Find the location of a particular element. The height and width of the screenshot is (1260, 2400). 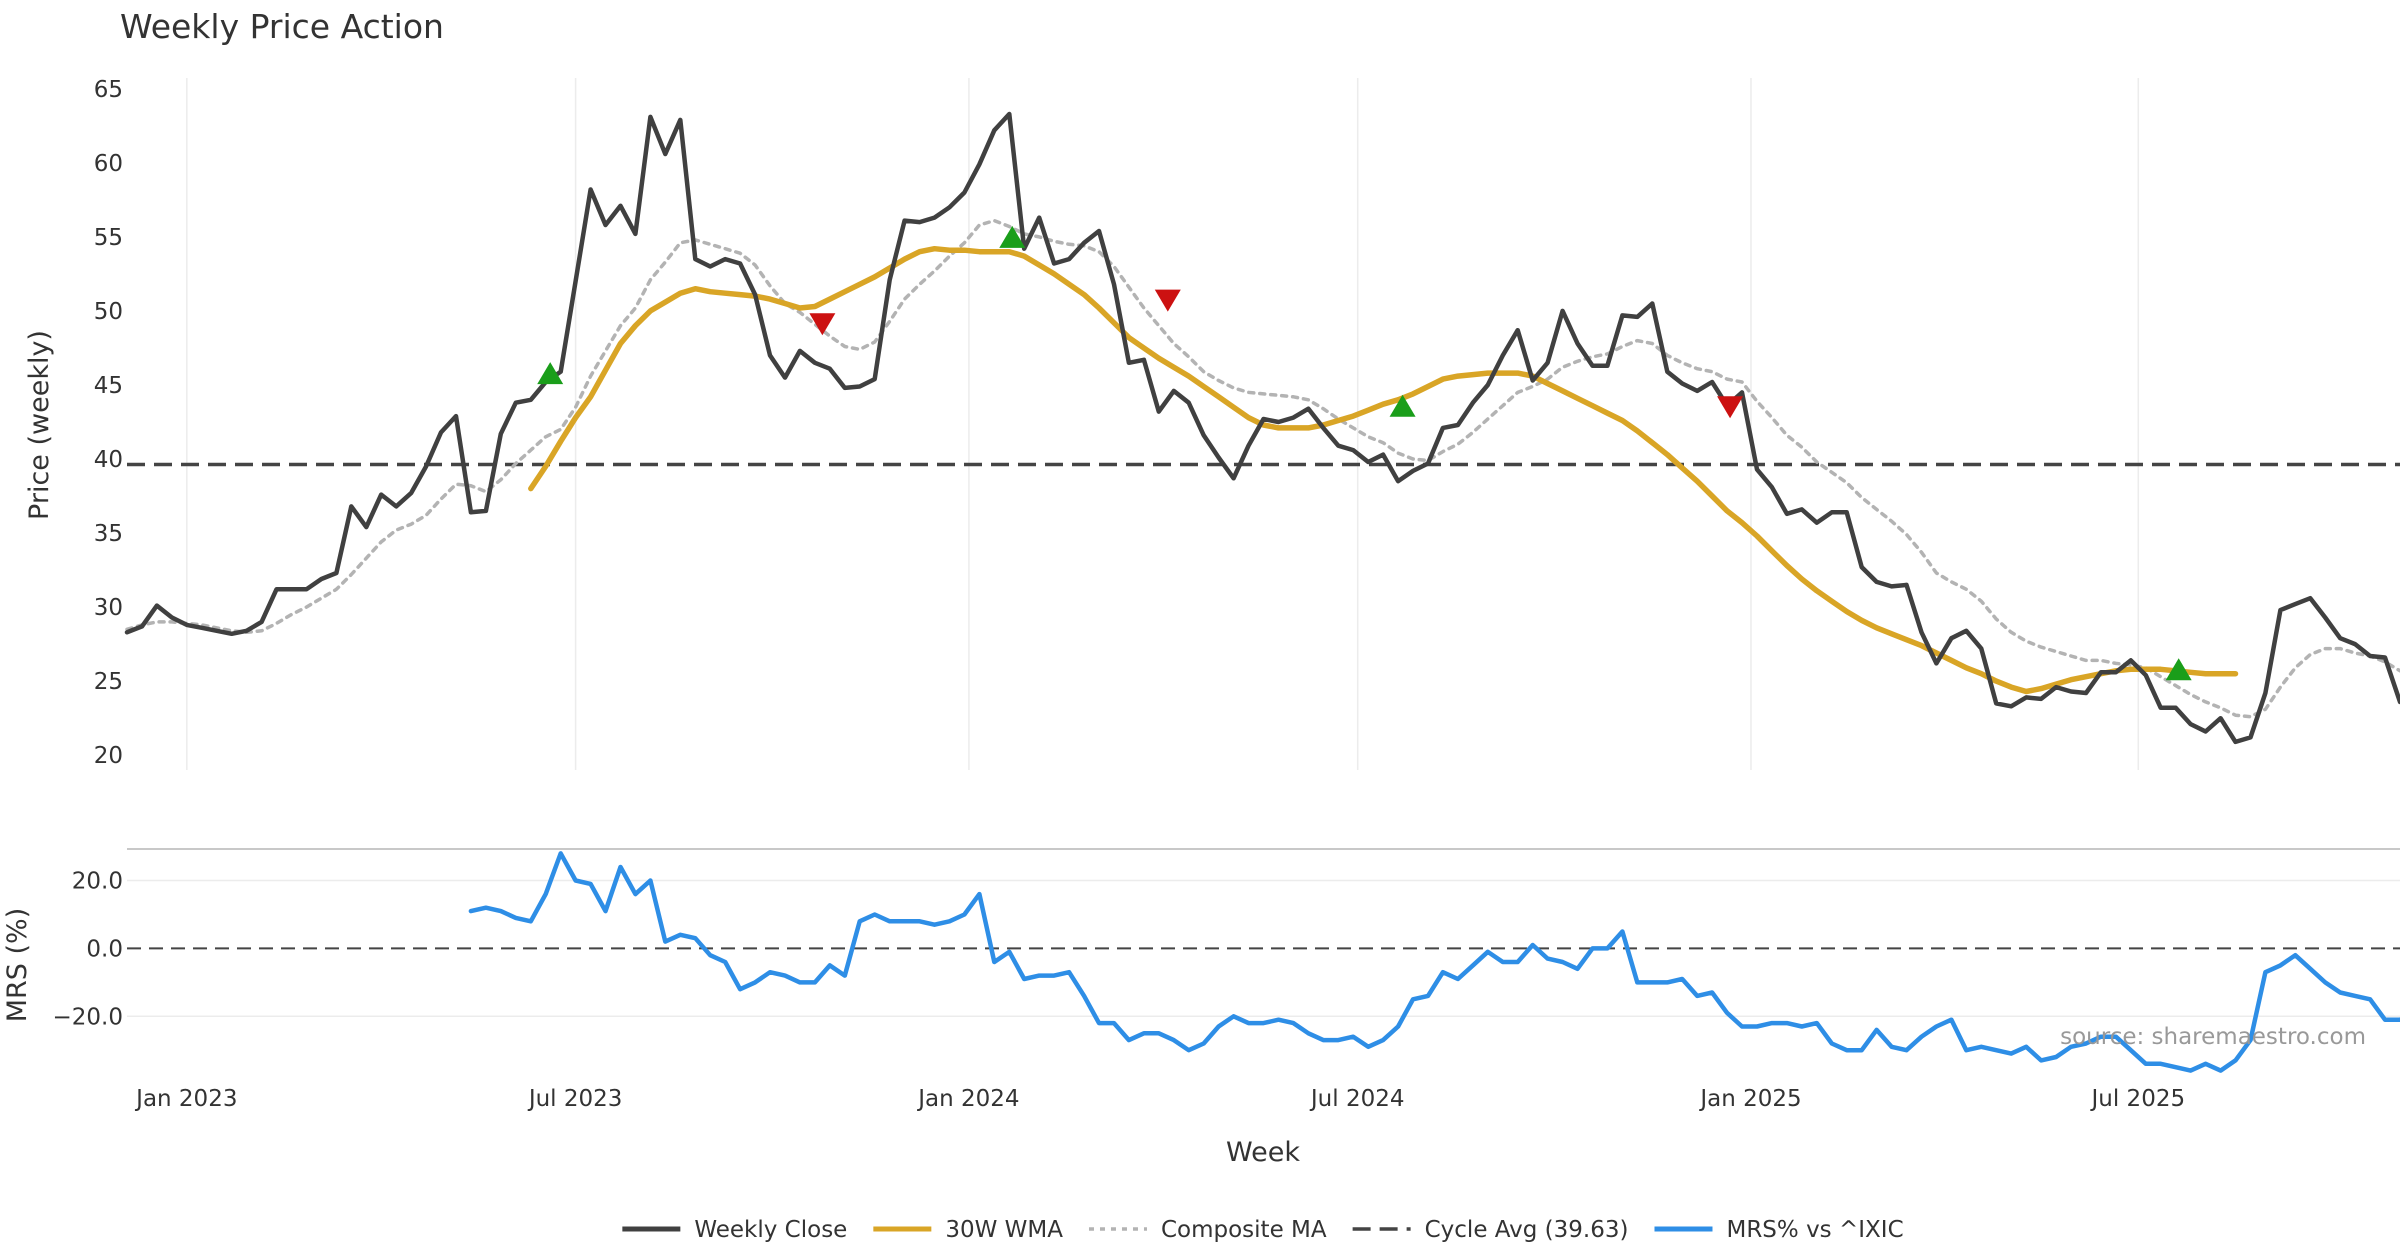

x-tick-label: Jul 2024 is located at coordinates (1357, 1099).